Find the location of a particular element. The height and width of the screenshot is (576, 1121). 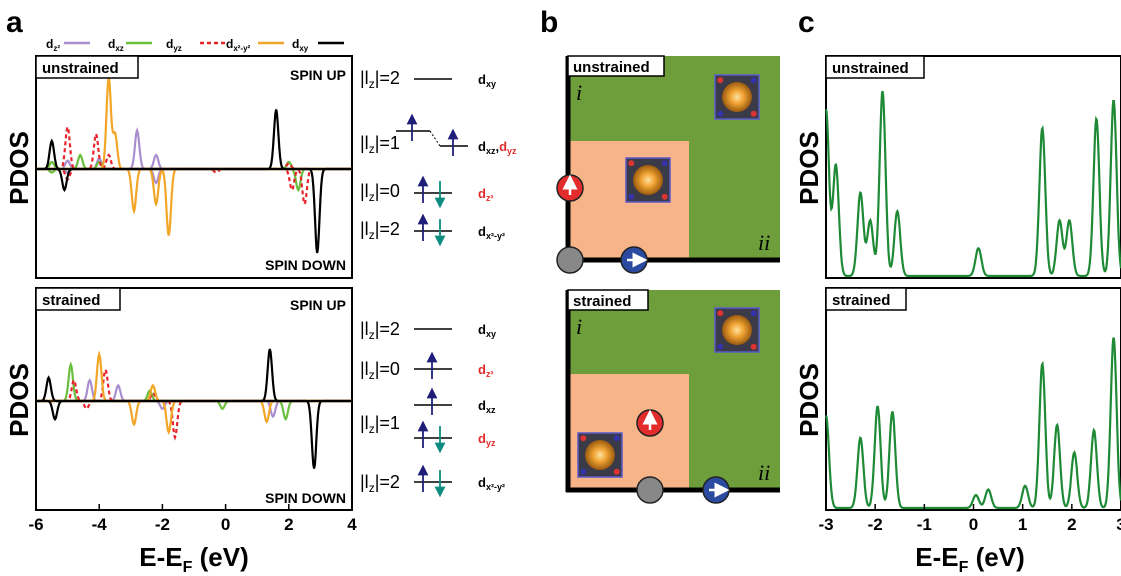

panel-a-top-curves is located at coordinates (194, 165).